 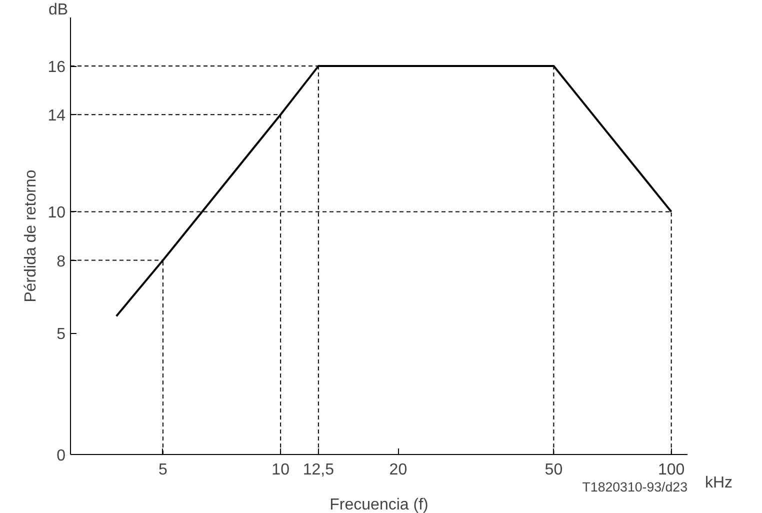 What do you see at coordinates (61, 261) in the screenshot?
I see `y-tick-label: 8` at bounding box center [61, 261].